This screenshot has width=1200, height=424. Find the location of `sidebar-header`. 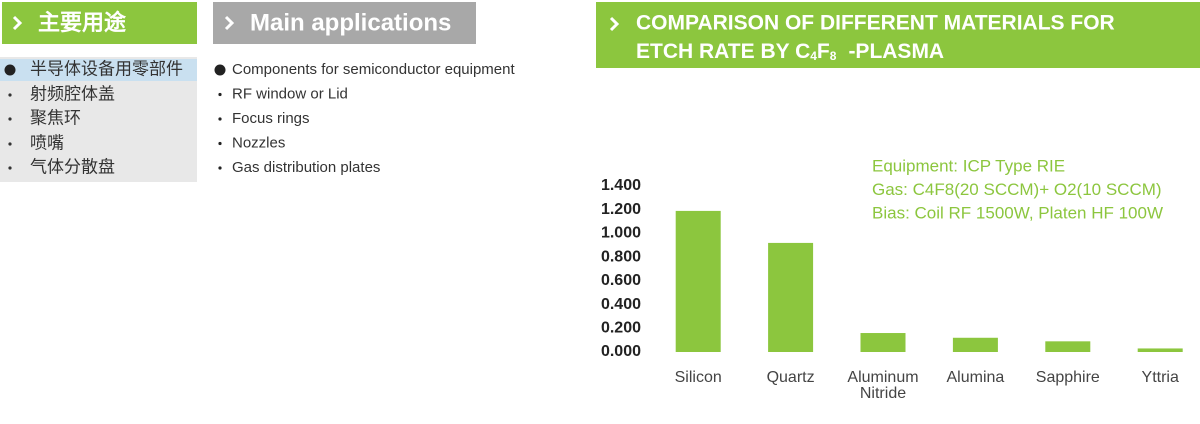

sidebar-header is located at coordinates (99, 23).